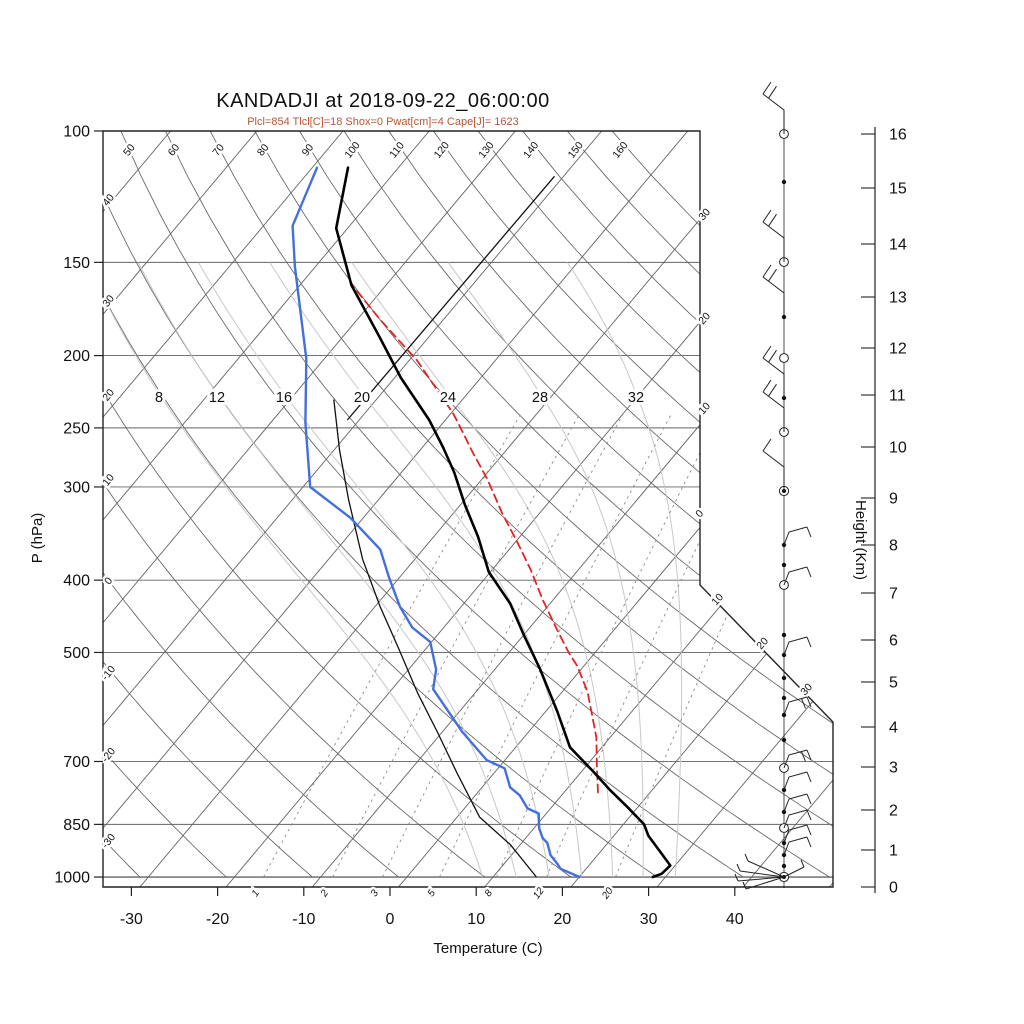 The image size is (1024, 1024). I want to click on svg-text: 32, so click(636, 398).